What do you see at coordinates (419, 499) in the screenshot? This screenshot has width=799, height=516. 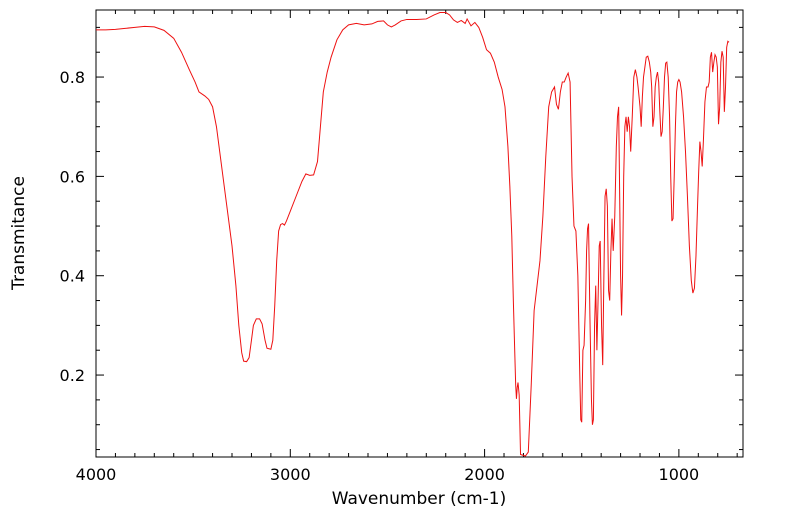 I see `x-axis-label: Wavenumber (cm-1)` at bounding box center [419, 499].